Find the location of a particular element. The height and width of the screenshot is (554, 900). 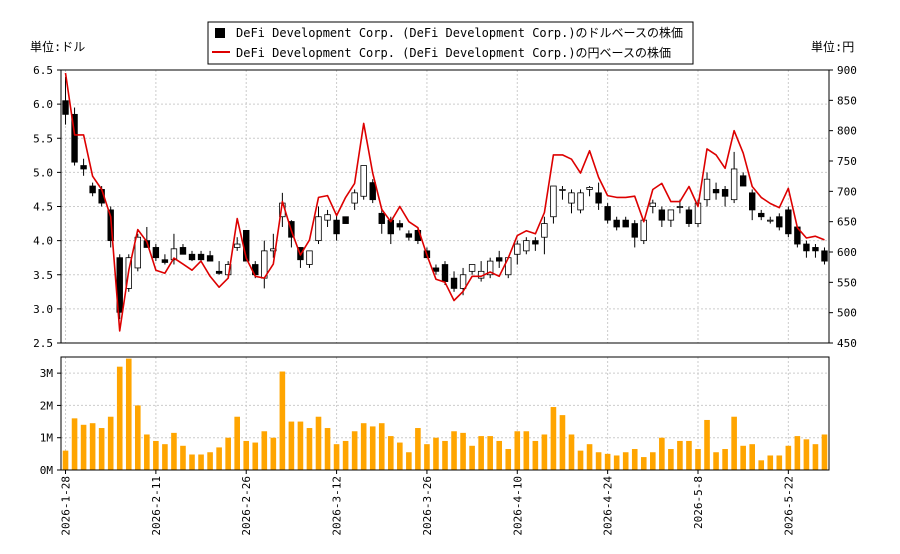

right-axis-tick-label: 700 is located at coordinates (847, 191).